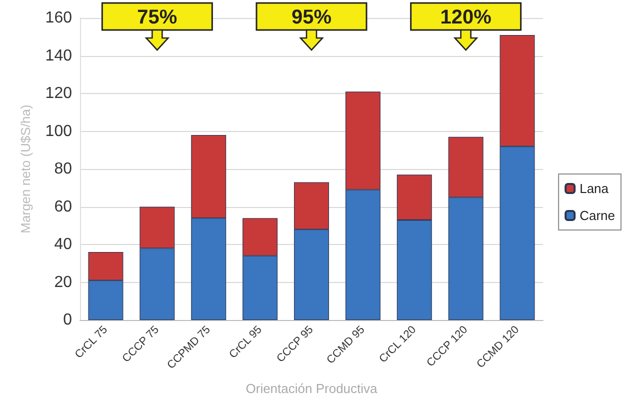 The image size is (625, 404). I want to click on y-tick-label: 120, so click(58, 93).